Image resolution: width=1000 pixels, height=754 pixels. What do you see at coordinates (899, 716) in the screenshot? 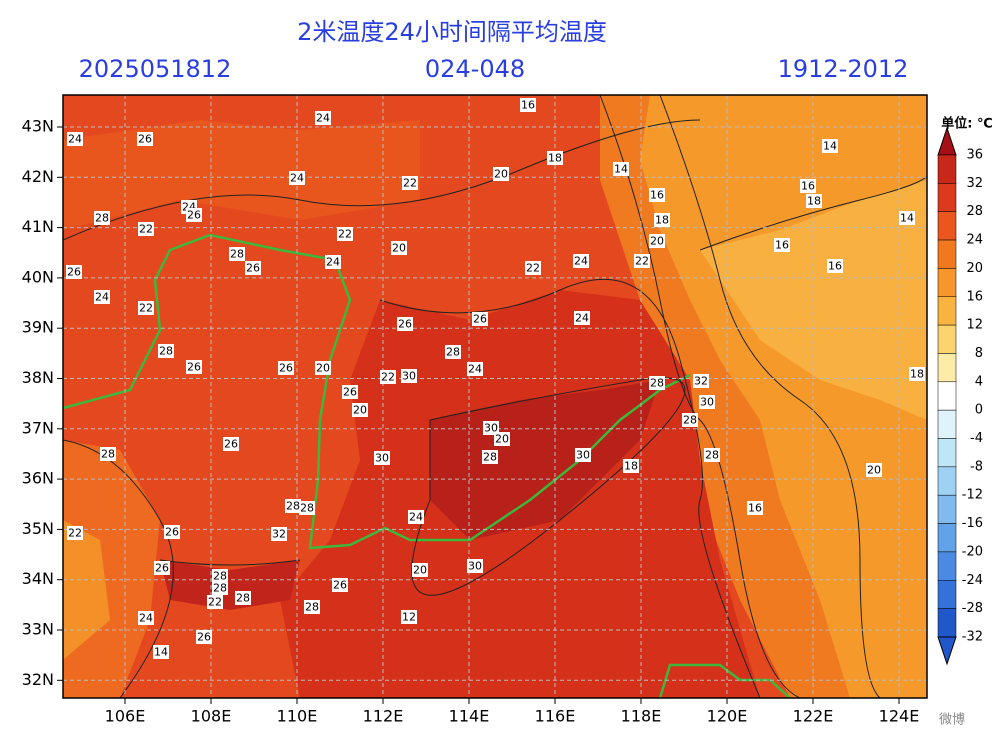
I see `lon-label: 124E` at bounding box center [899, 716].